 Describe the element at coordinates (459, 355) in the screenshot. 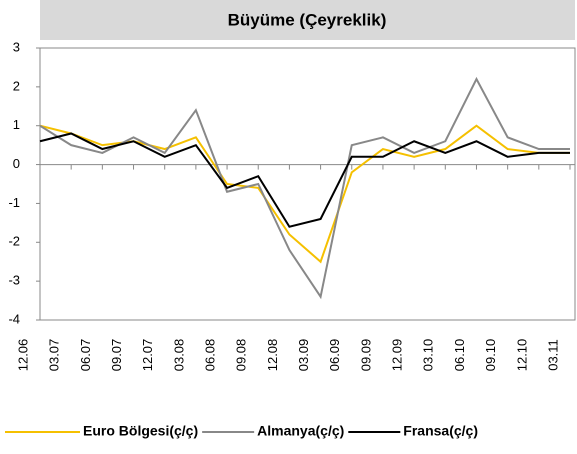

I see `x-tick-label: 06.10` at that location.